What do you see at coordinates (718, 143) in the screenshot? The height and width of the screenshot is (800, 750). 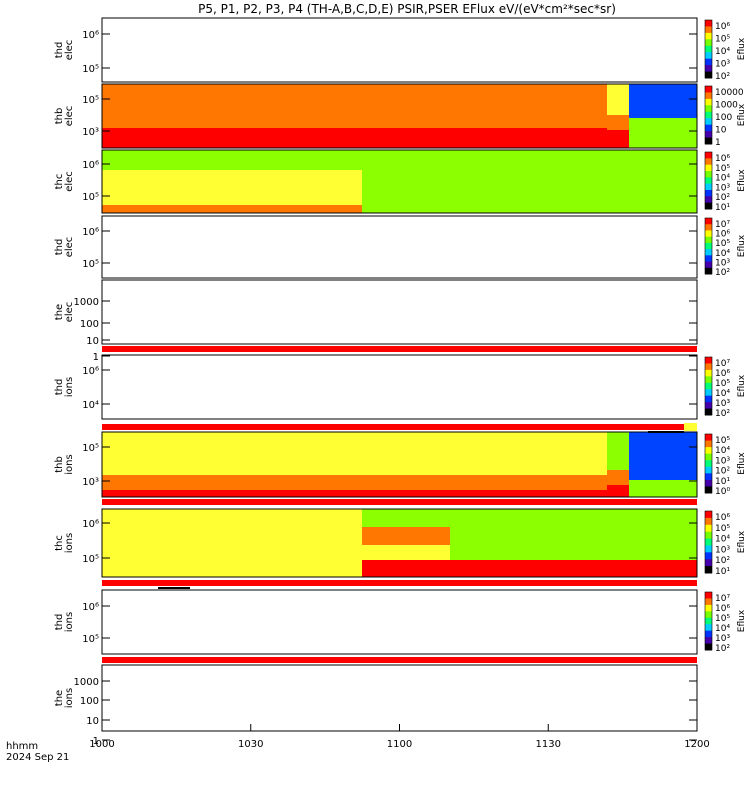 I see `colorbar-tick-label: 1` at bounding box center [718, 143].